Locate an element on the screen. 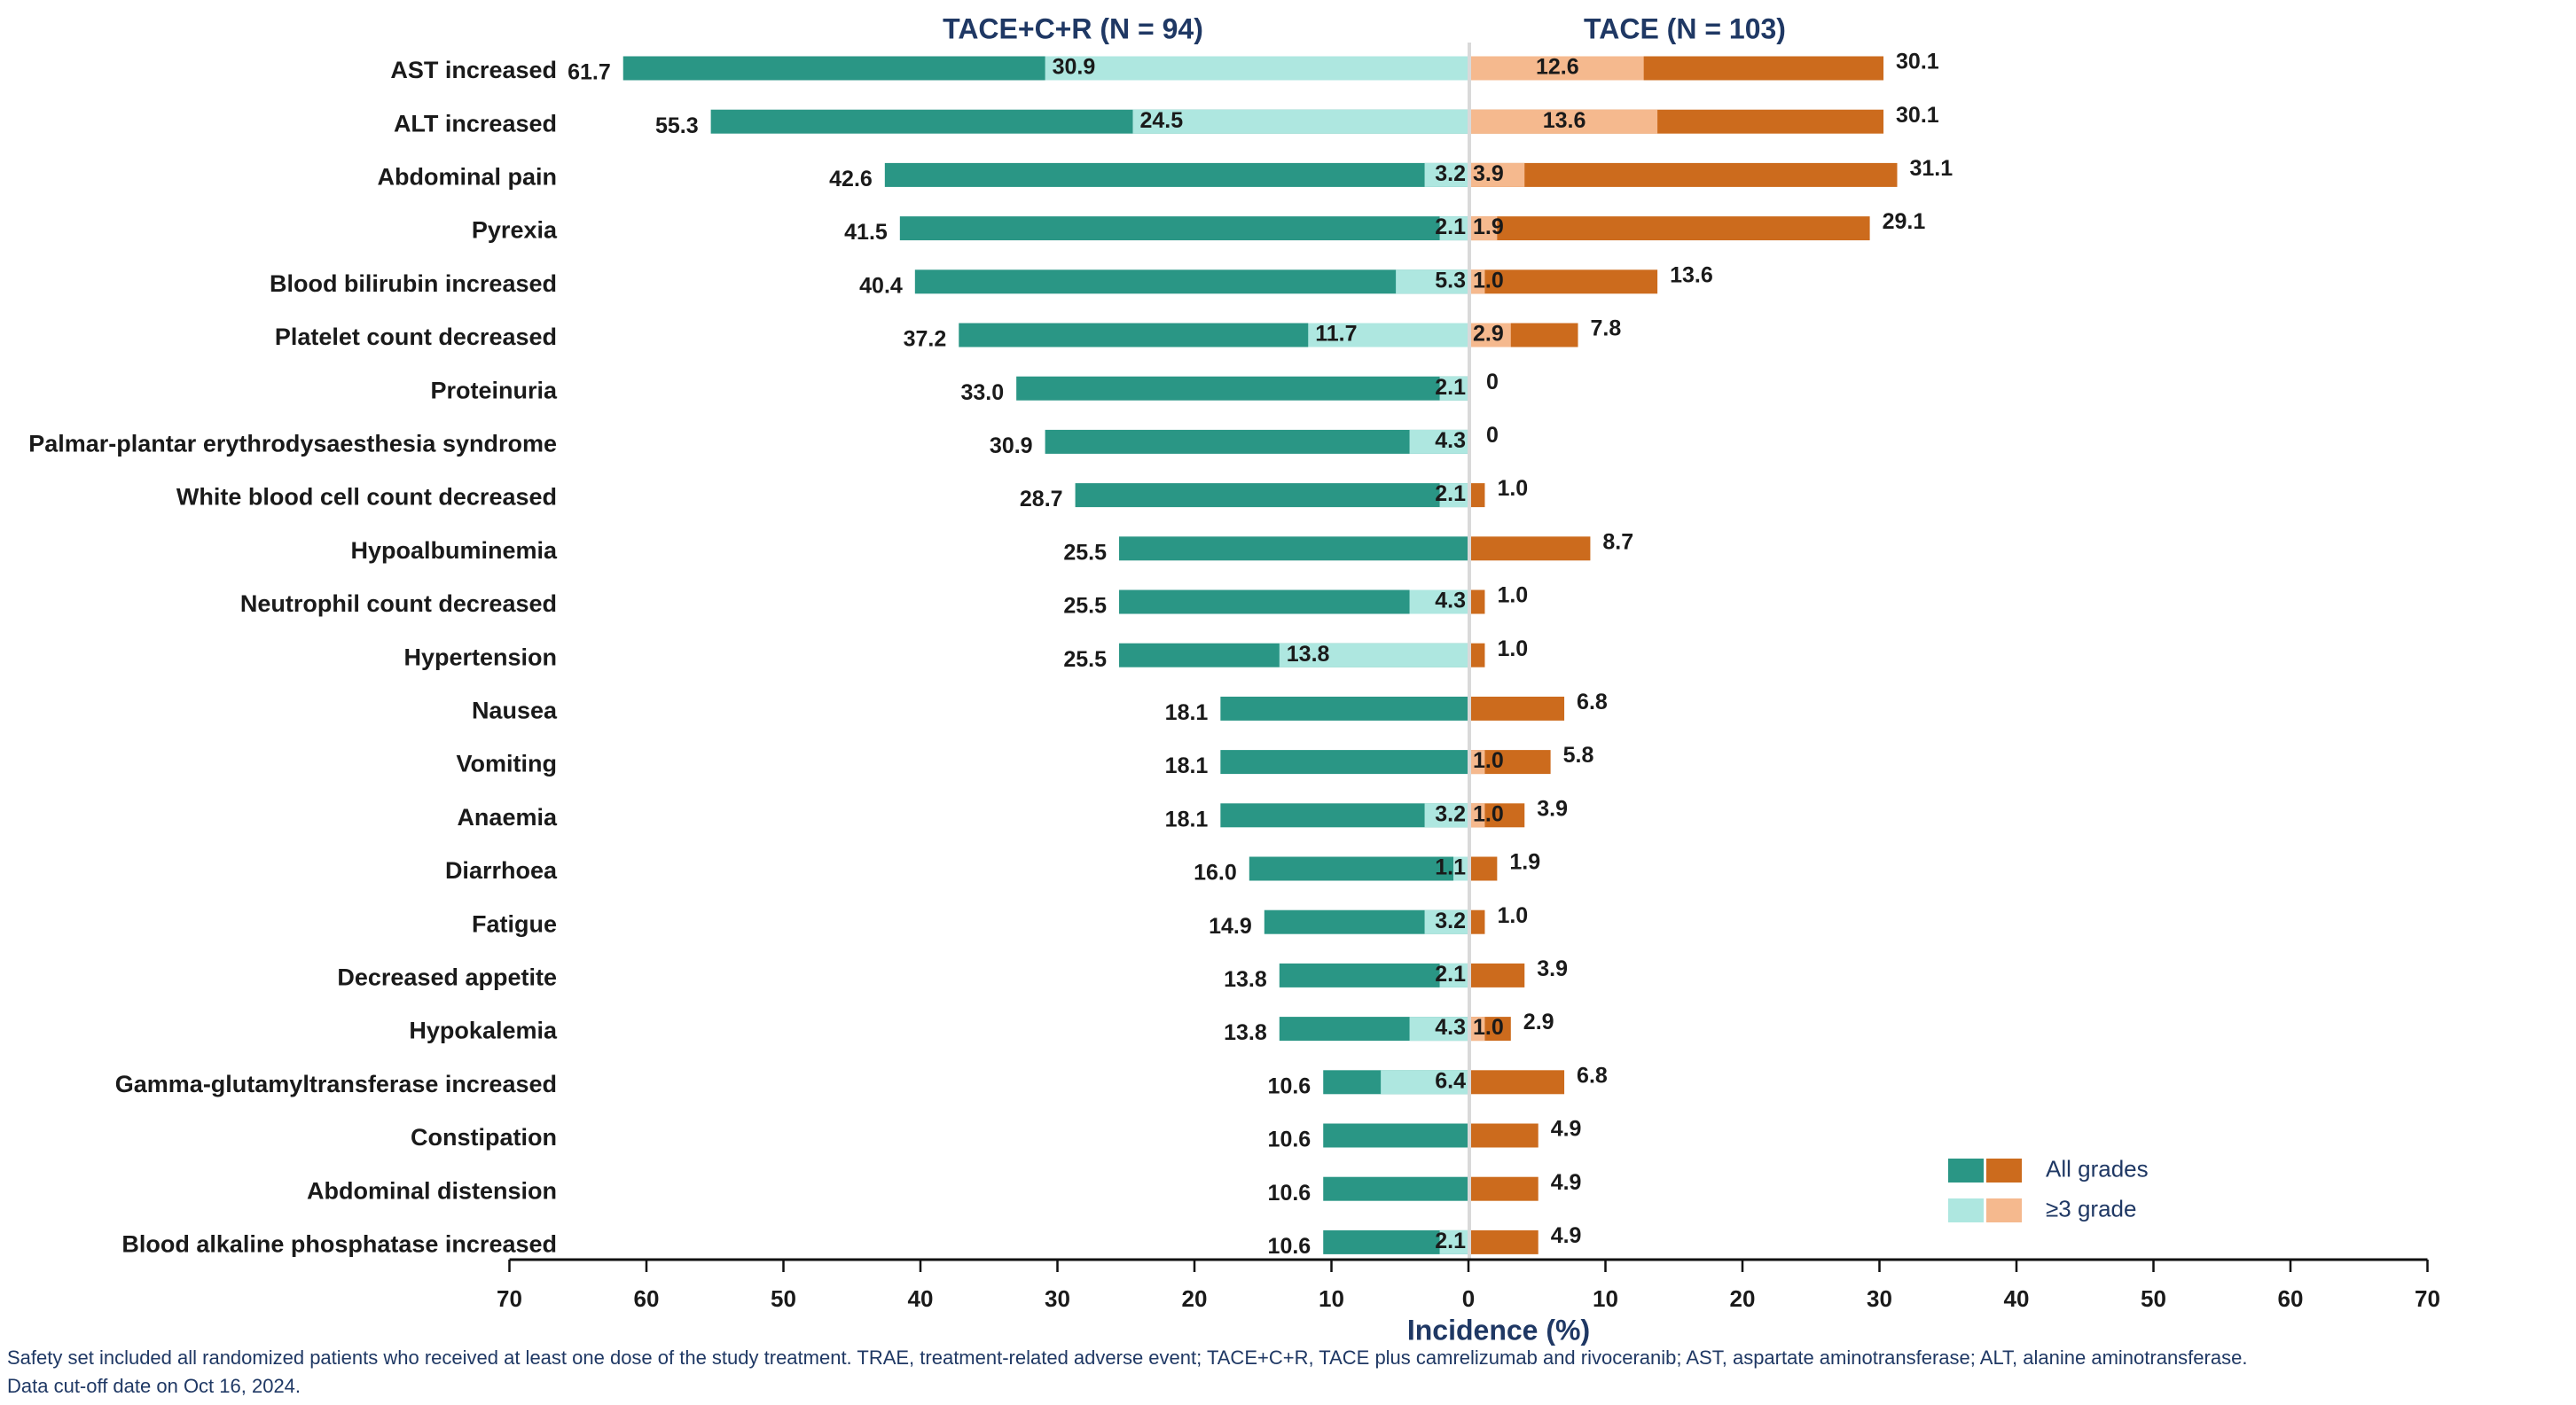 The image size is (2576, 1405). legend-label-grade3: ≥3 grade is located at coordinates (2091, 1208).